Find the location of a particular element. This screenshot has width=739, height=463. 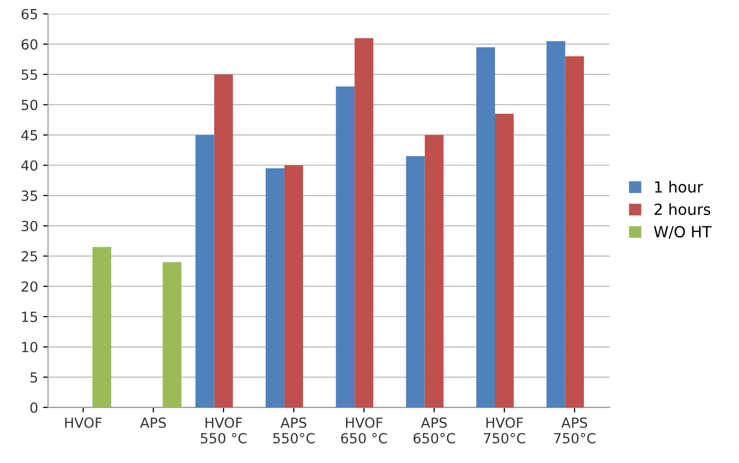

x-tick-label: APS 750°C is located at coordinates (575, 430).